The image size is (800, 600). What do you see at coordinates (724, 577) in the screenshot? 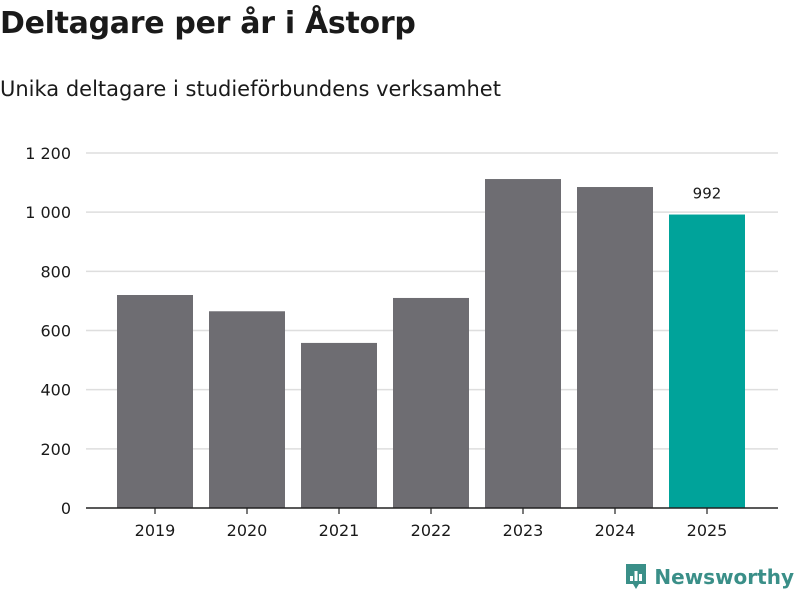
I see `brand-name: Newsworthy` at bounding box center [724, 577].